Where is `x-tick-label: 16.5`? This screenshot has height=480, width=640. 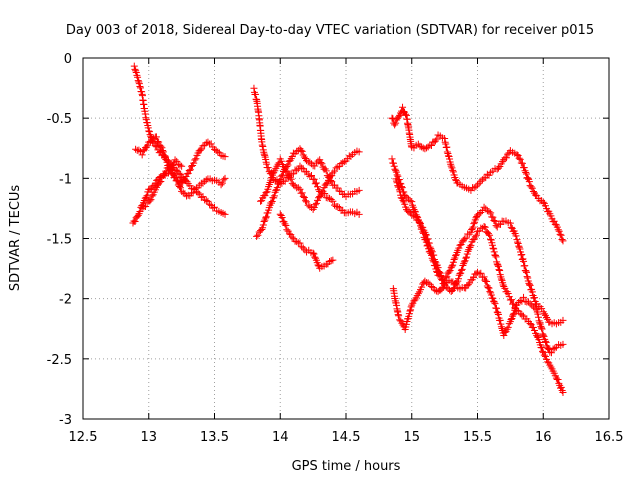 x-tick-label: 16.5 is located at coordinates (609, 437).